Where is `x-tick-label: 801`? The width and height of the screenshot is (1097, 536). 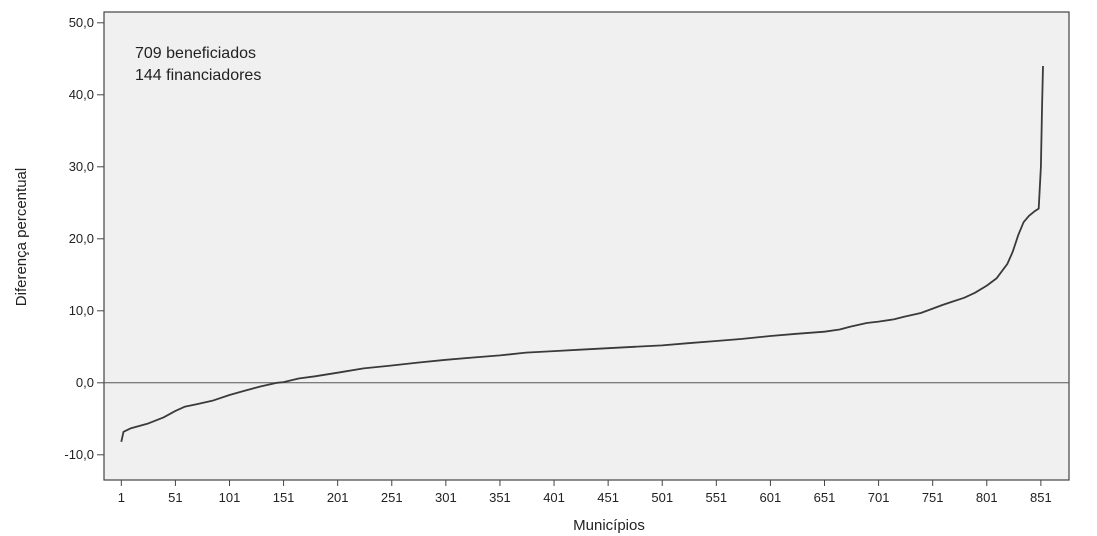 x-tick-label: 801 is located at coordinates (987, 497).